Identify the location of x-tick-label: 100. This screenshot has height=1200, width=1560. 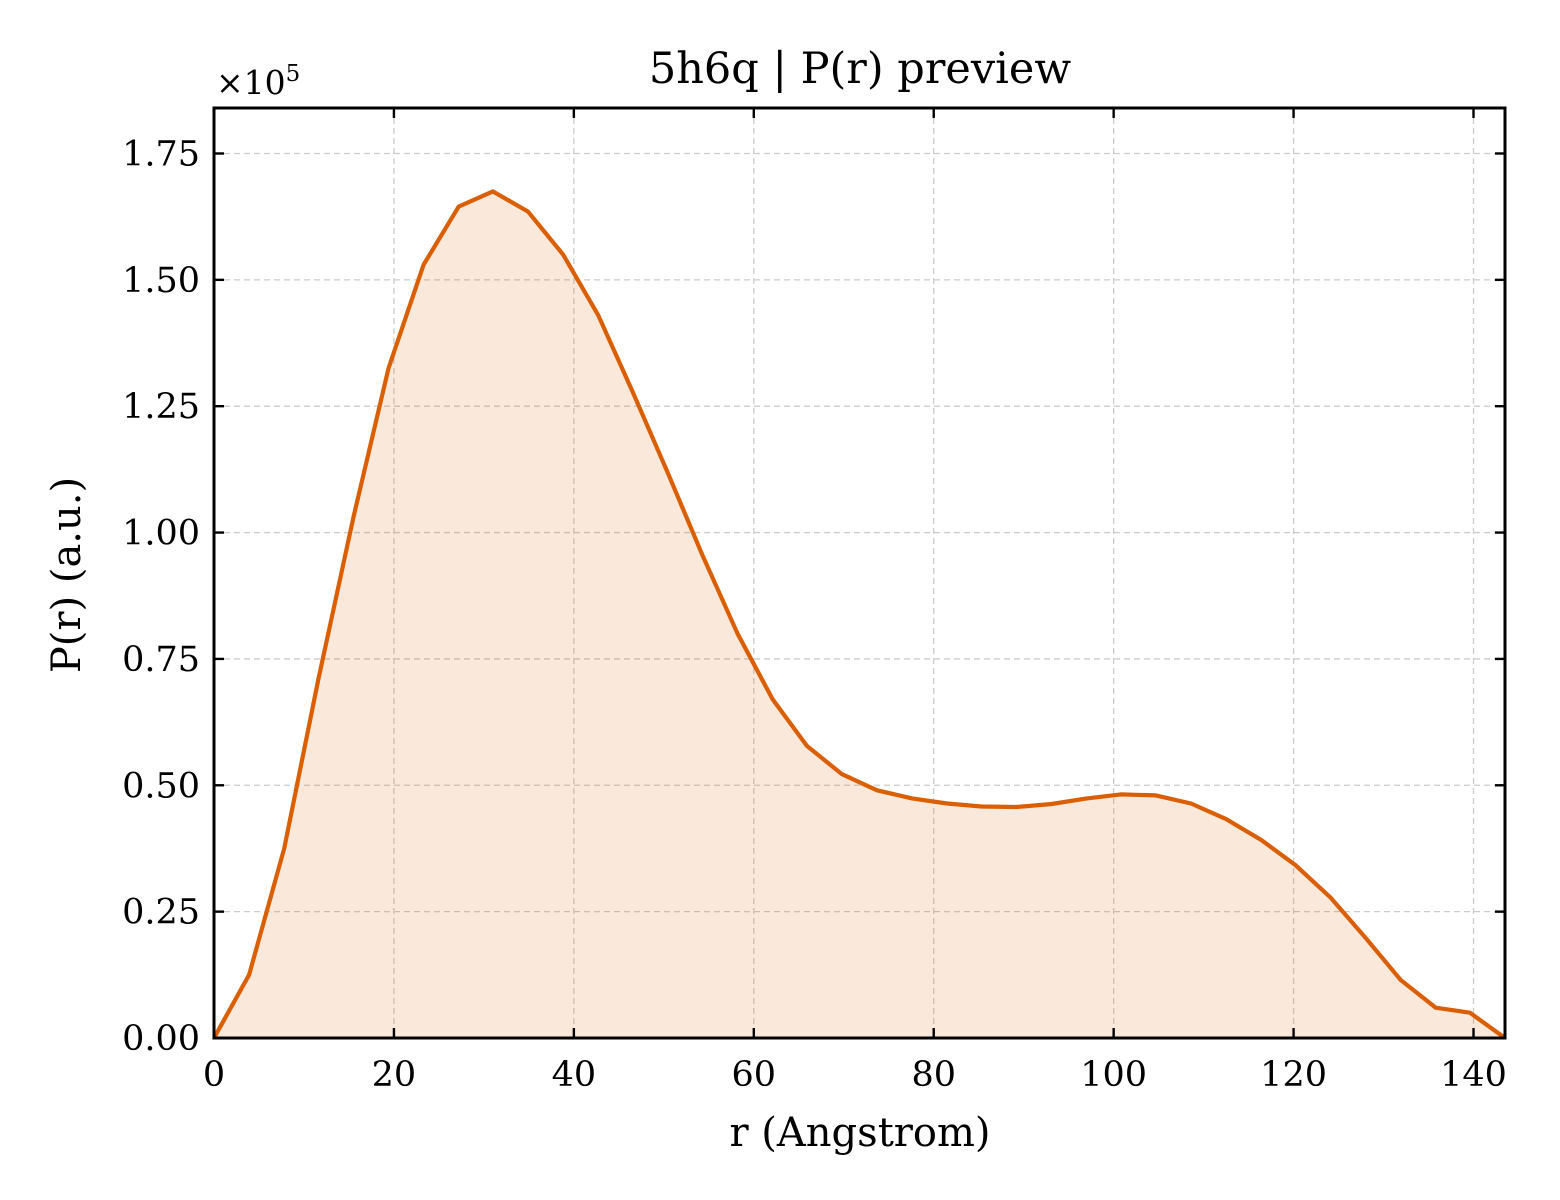
(1113, 1075).